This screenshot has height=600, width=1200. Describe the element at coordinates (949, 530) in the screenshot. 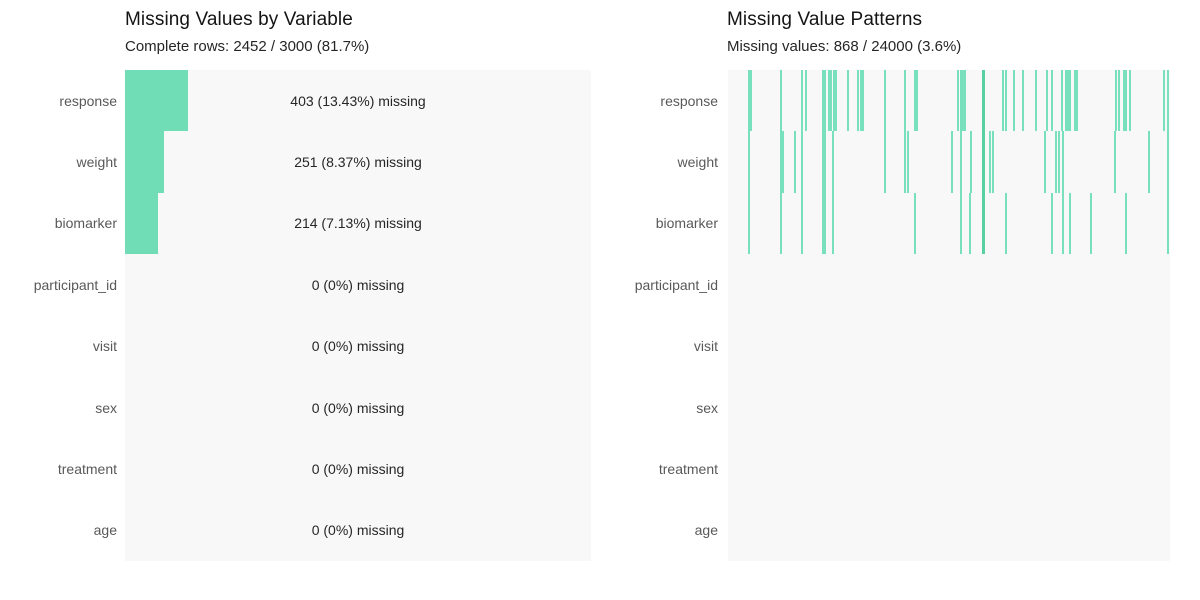

I see `pattern-row-age` at that location.